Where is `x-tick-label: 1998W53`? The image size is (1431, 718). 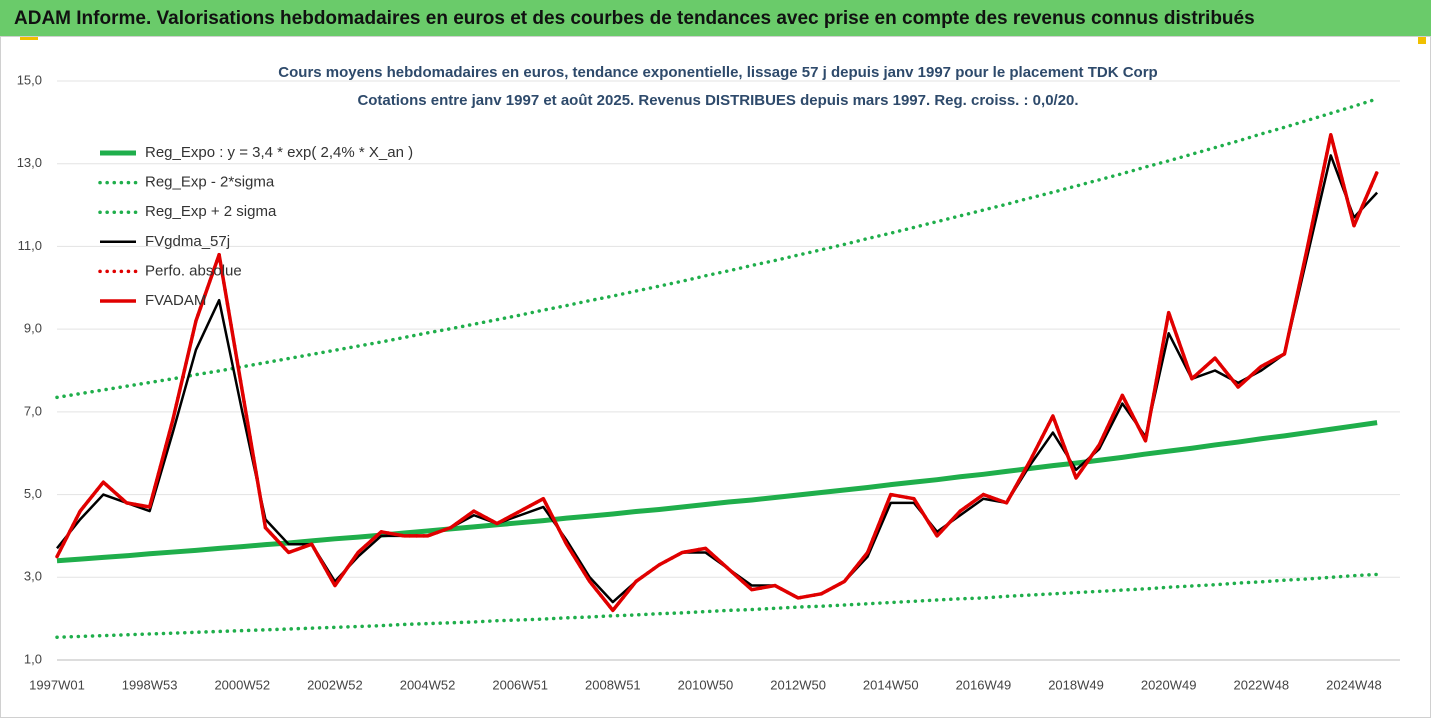 x-tick-label: 1998W53 is located at coordinates (150, 684).